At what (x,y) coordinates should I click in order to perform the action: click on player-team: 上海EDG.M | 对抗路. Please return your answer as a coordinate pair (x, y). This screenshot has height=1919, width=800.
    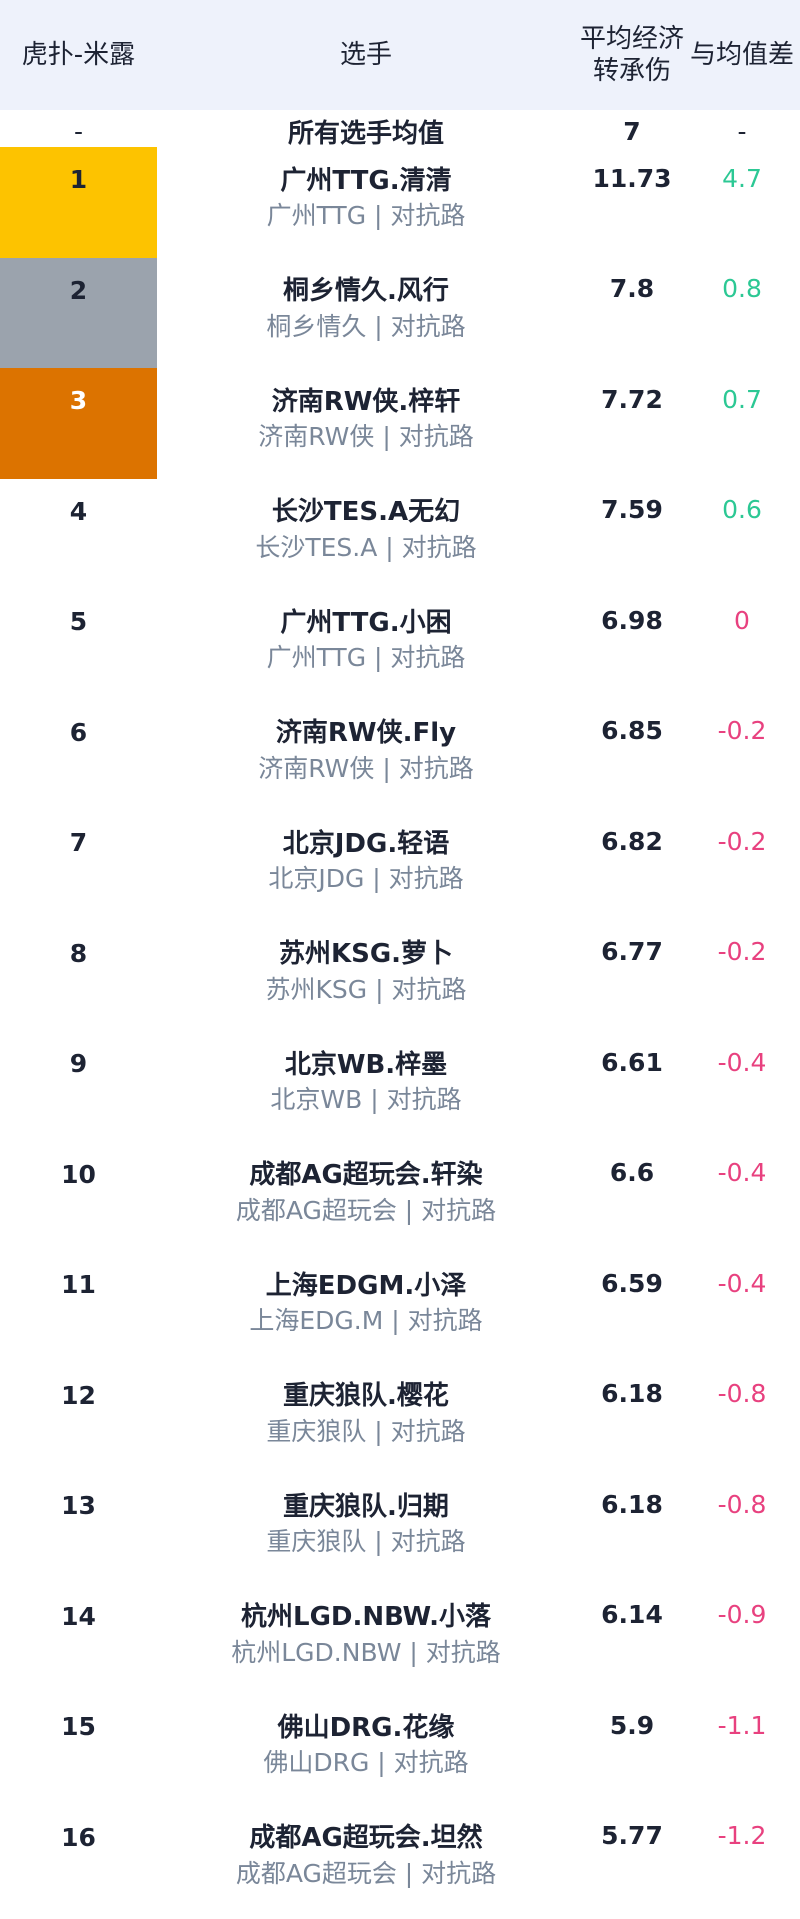
    Looking at the image, I should click on (366, 1320).